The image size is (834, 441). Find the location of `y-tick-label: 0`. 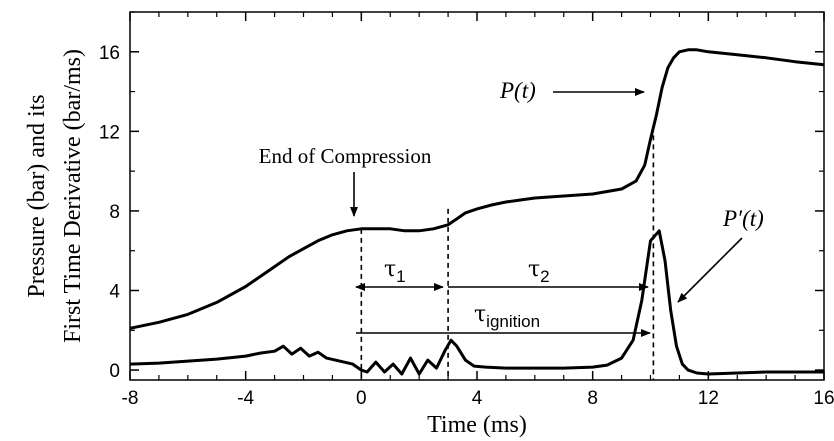

y-tick-label: 0 is located at coordinates (114, 371).